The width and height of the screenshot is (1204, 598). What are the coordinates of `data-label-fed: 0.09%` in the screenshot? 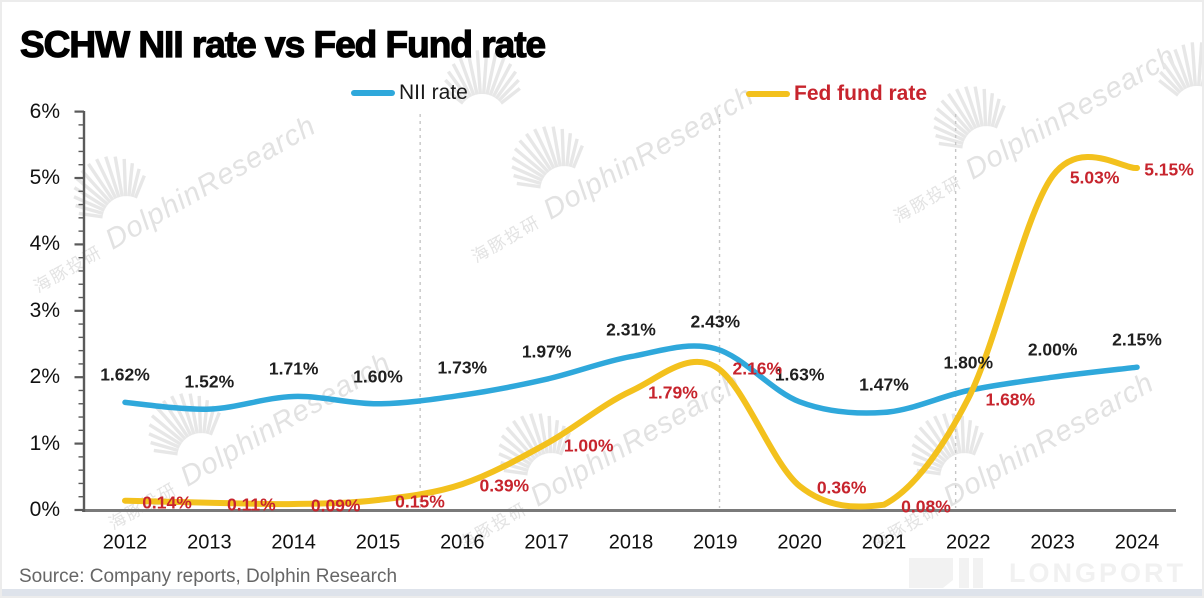 It's located at (335, 505).